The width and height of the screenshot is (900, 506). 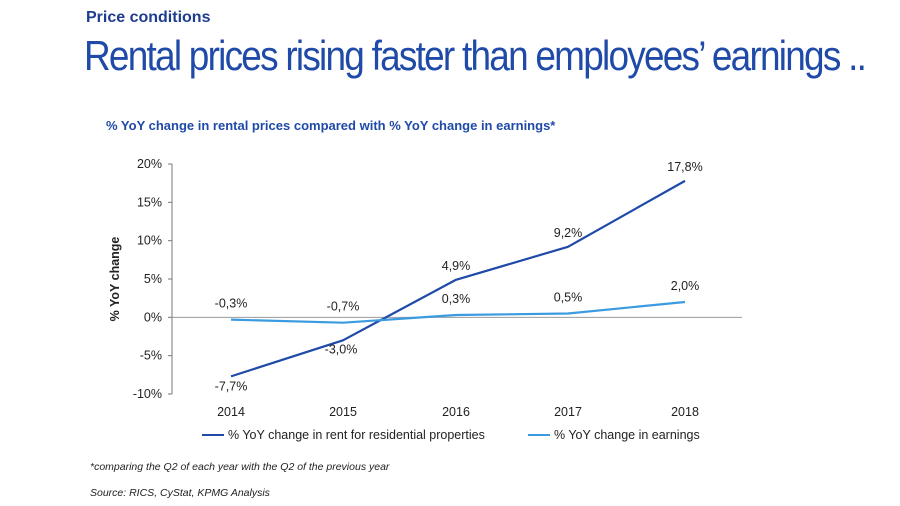 I want to click on legend-item-earnings: % YoY change in earnings, so click(x=614, y=435).